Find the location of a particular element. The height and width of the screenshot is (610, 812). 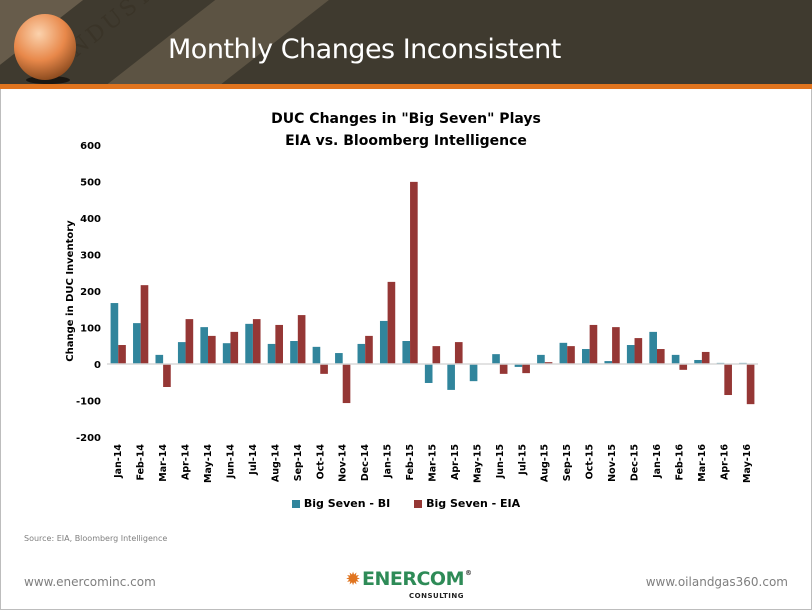

x-tick-label: Sep-15 is located at coordinates (567, 462).